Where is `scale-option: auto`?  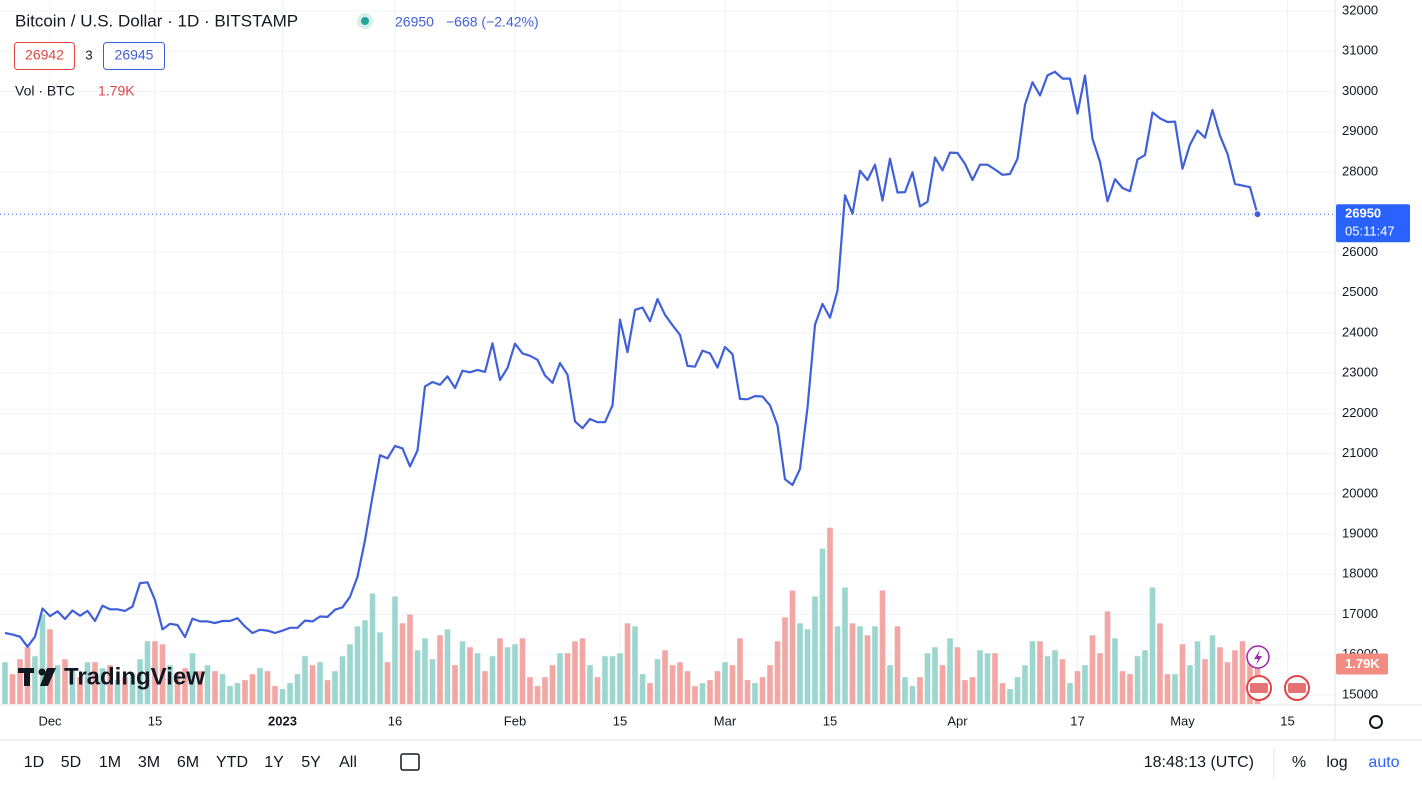
scale-option: auto is located at coordinates (1383, 762).